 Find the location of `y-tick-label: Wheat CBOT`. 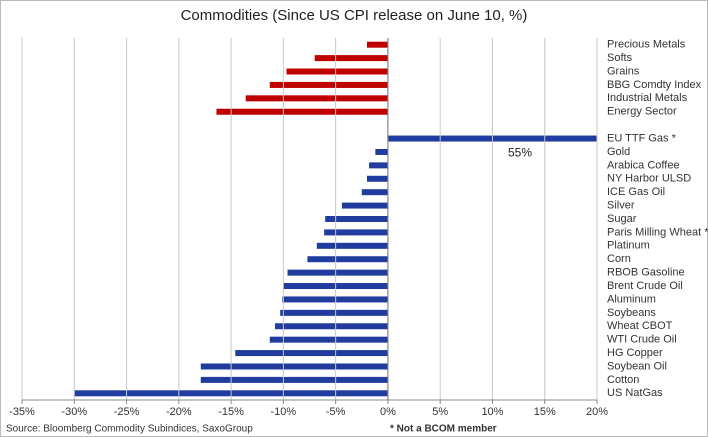

y-tick-label: Wheat CBOT is located at coordinates (640, 326).